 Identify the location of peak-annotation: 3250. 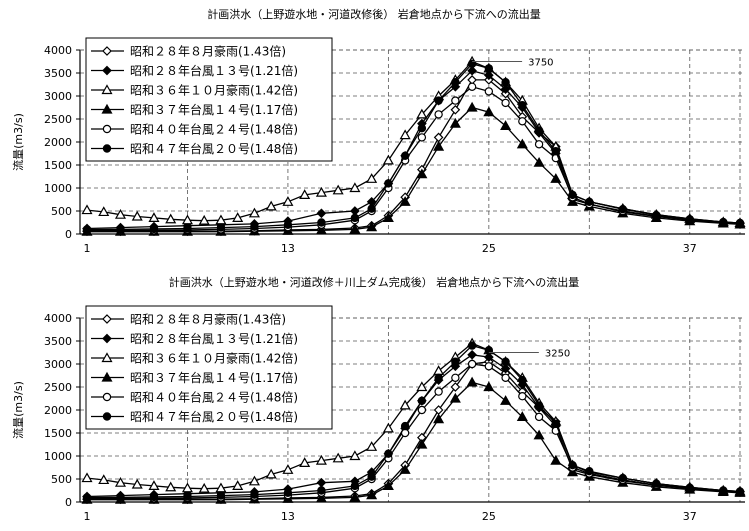
(557, 354).